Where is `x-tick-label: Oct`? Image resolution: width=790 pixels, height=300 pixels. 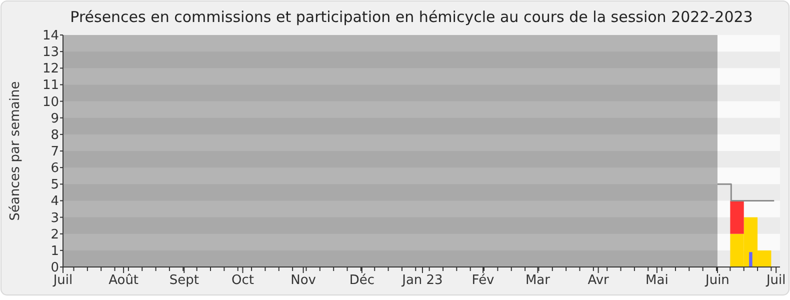
x-tick-label: Oct is located at coordinates (242, 280).